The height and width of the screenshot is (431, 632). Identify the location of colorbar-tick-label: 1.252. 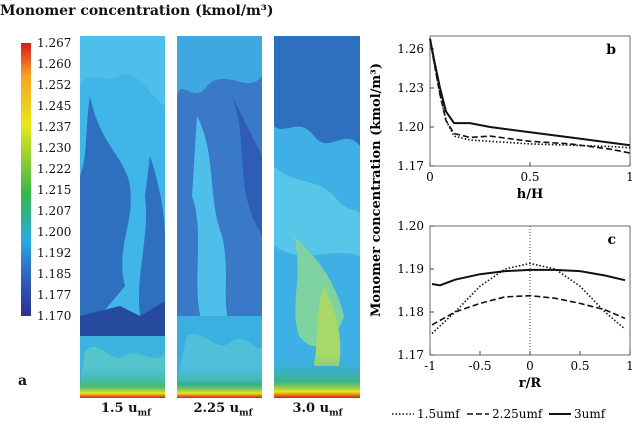
(54, 85).